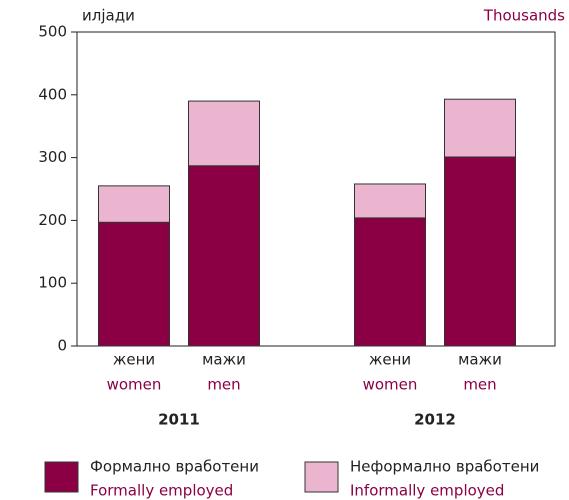  I want to click on group-label: 2012, so click(435, 420).